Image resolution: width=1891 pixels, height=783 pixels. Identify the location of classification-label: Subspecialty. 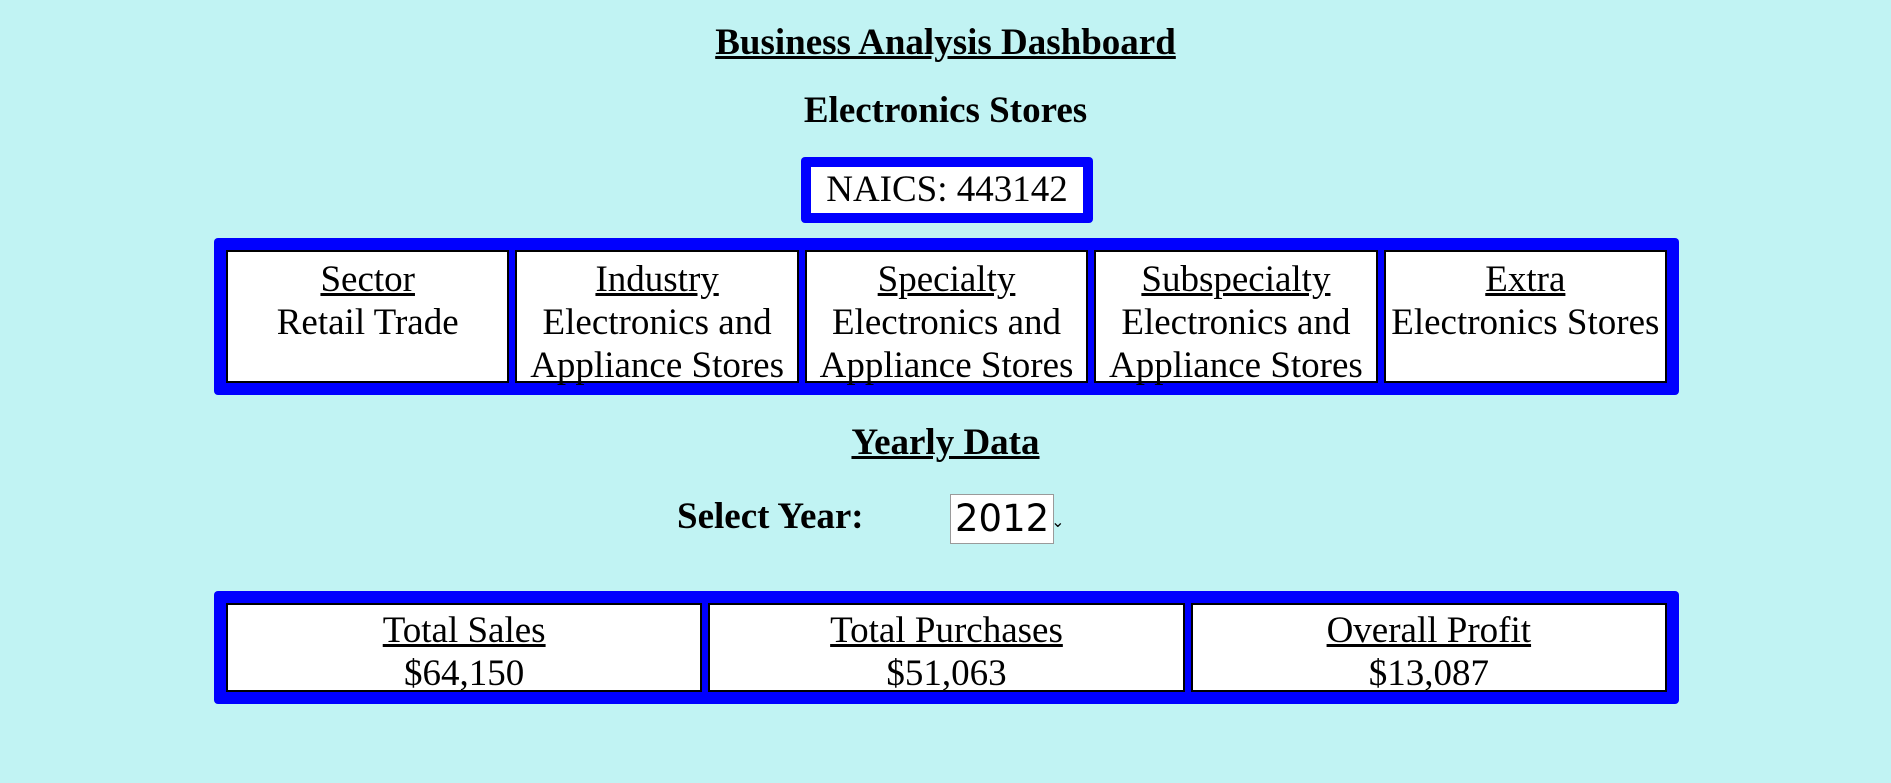
(1236, 279).